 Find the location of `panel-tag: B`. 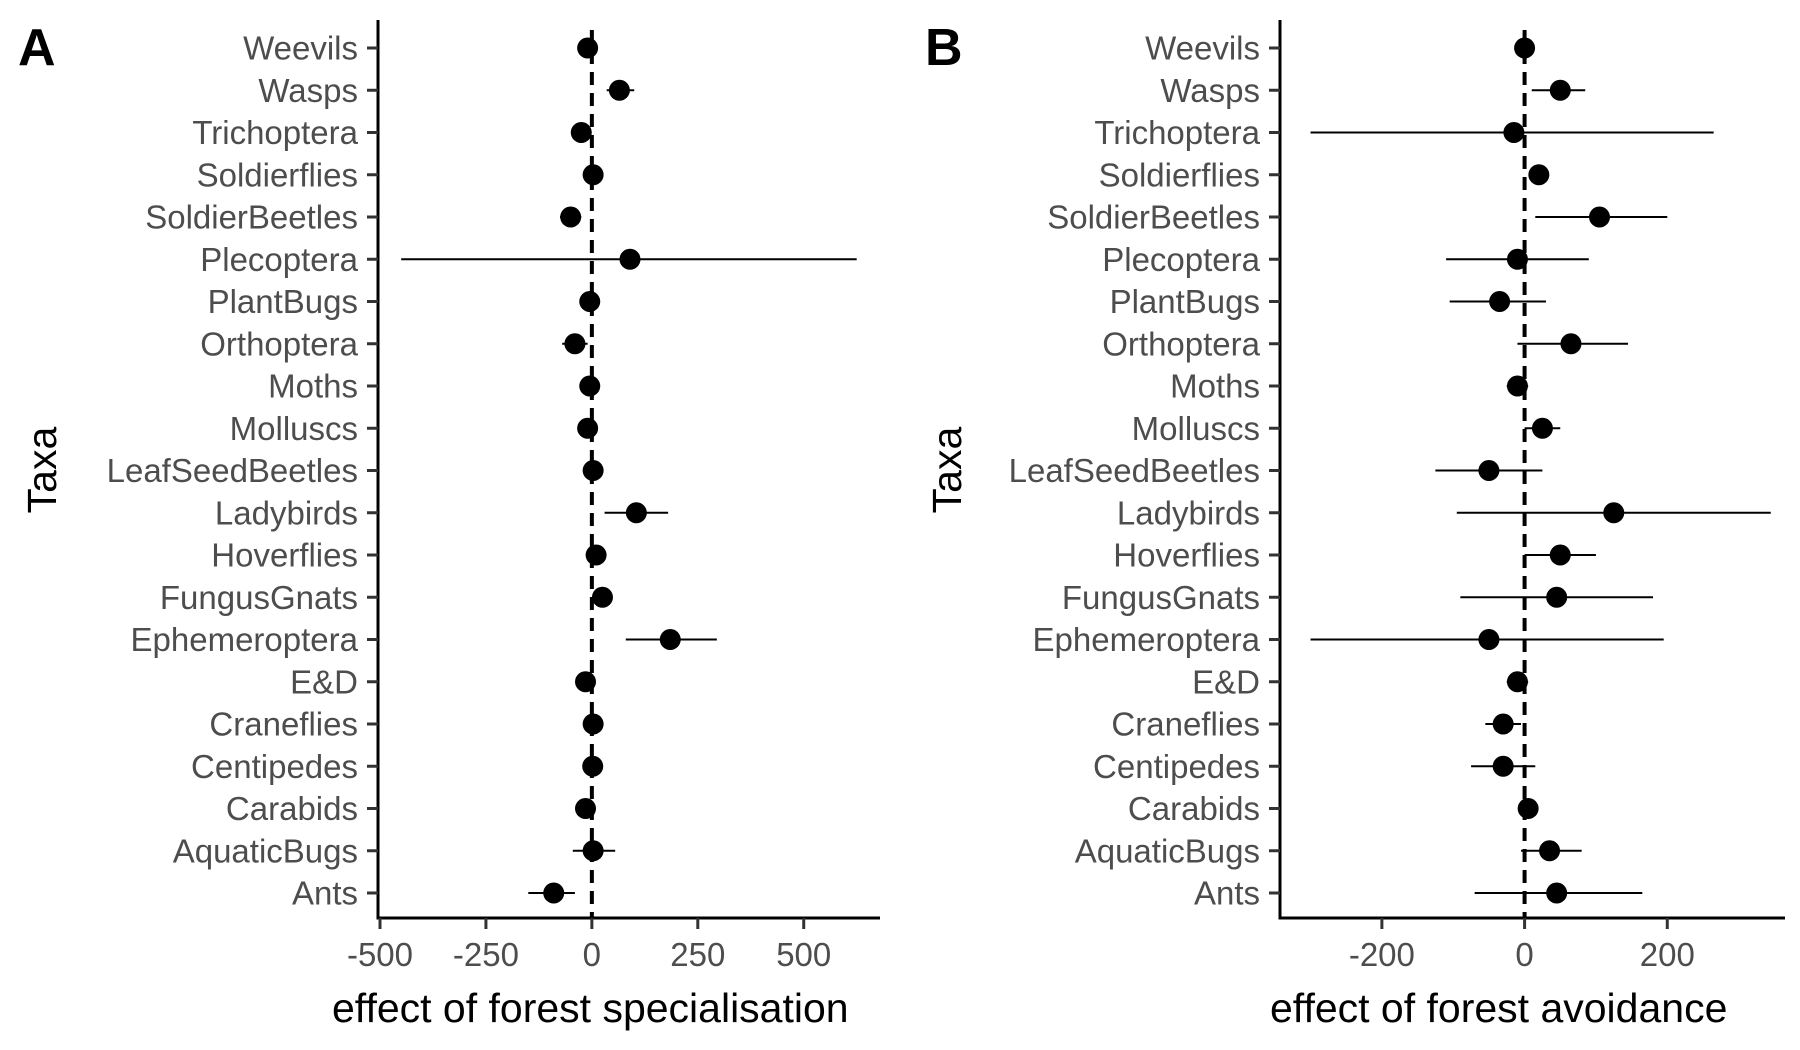

panel-tag: B is located at coordinates (944, 48).